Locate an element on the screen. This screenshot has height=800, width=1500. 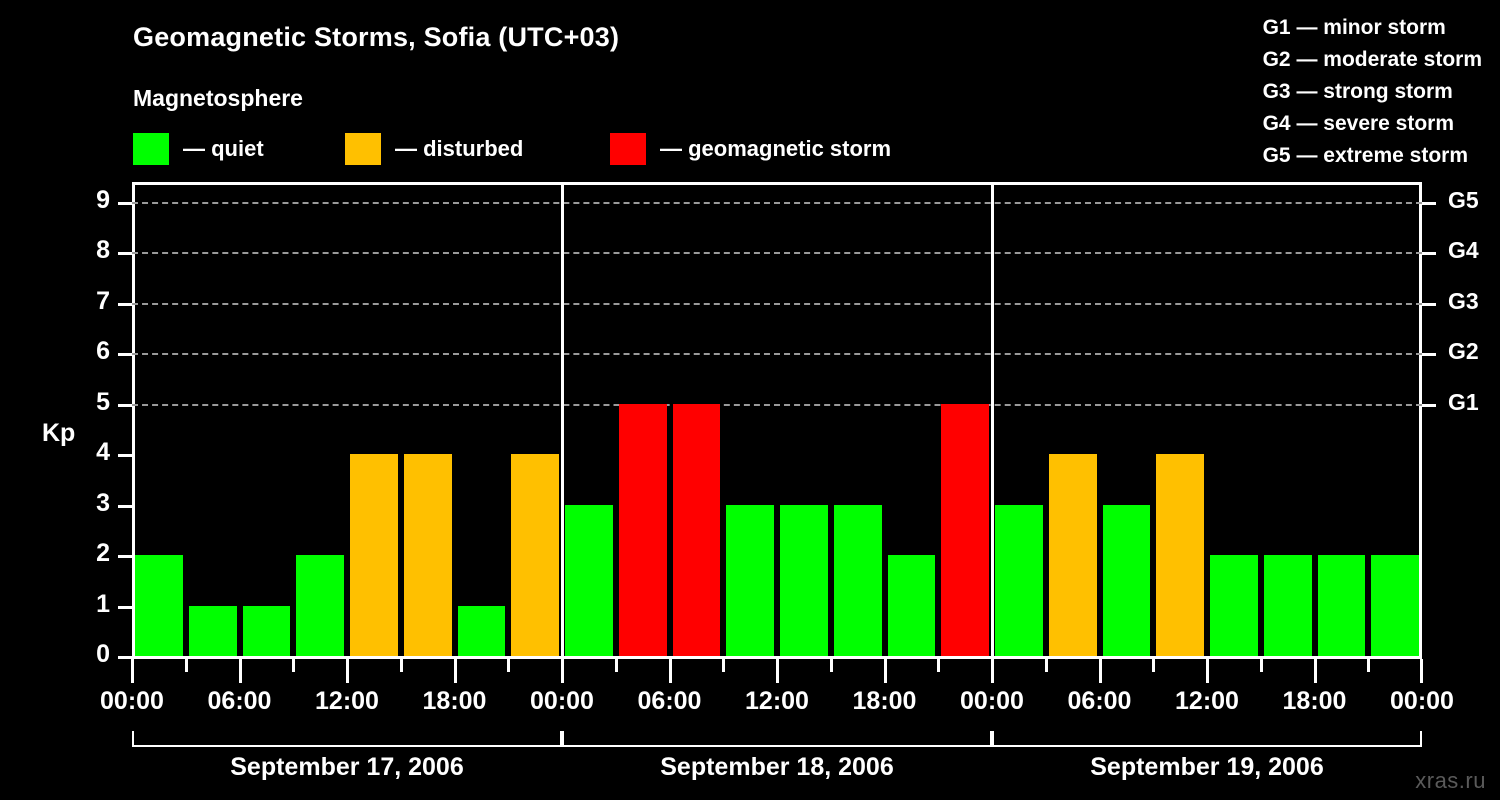
legend-label-disturbed: — disturbed is located at coordinates (459, 148).